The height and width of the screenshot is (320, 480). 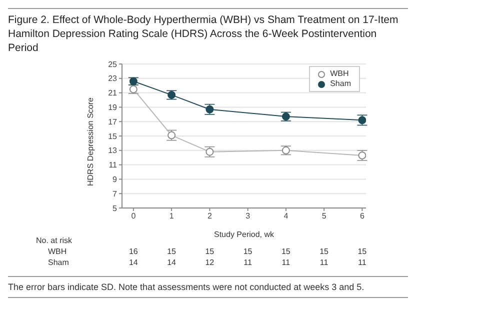 I want to click on text: WBH 16 15 15 15 15 15 15, so click(x=207, y=251).